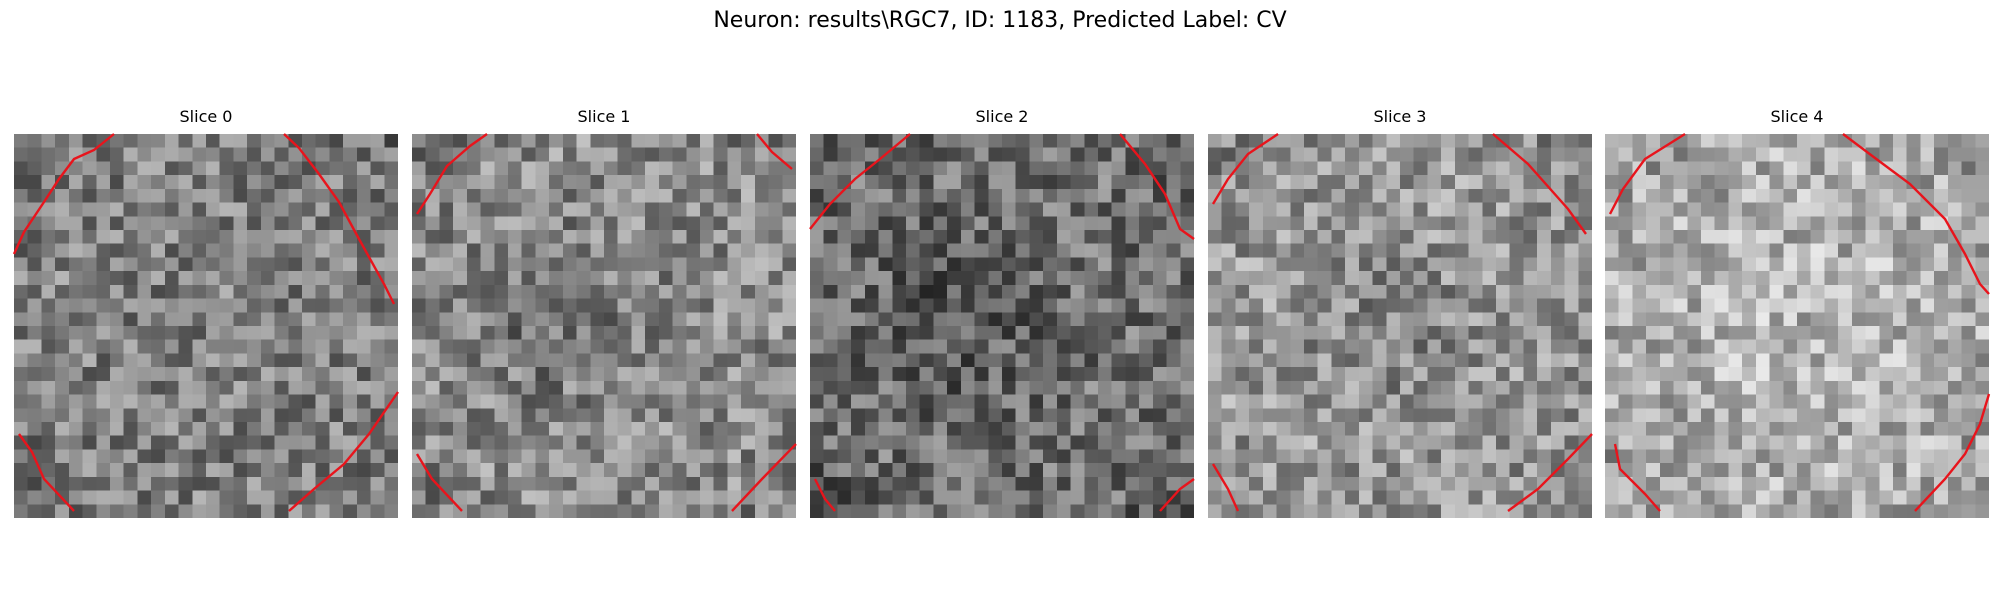 The image size is (2000, 600). Describe the element at coordinates (1400, 116) in the screenshot. I see `slice-title: Slice 3` at that location.